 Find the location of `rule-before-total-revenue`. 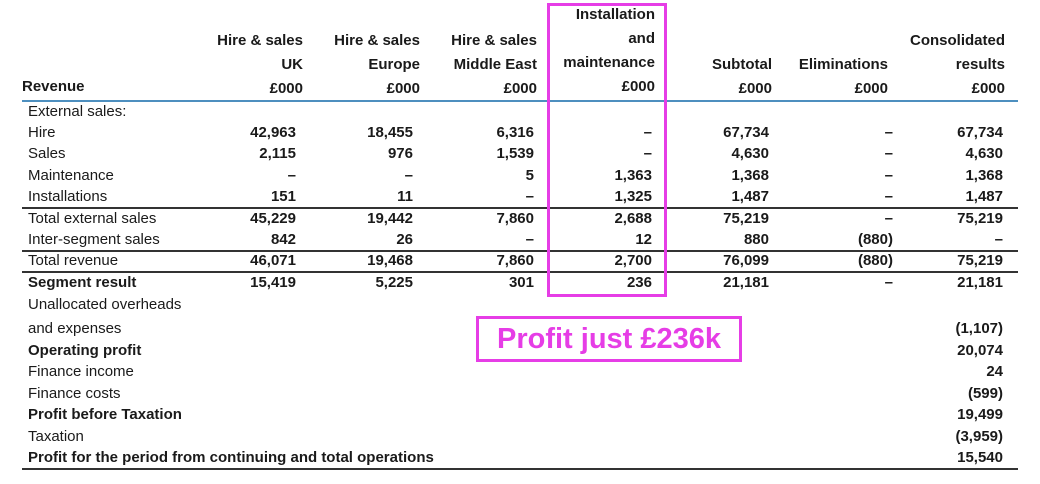

rule-before-total-revenue is located at coordinates (520, 251).